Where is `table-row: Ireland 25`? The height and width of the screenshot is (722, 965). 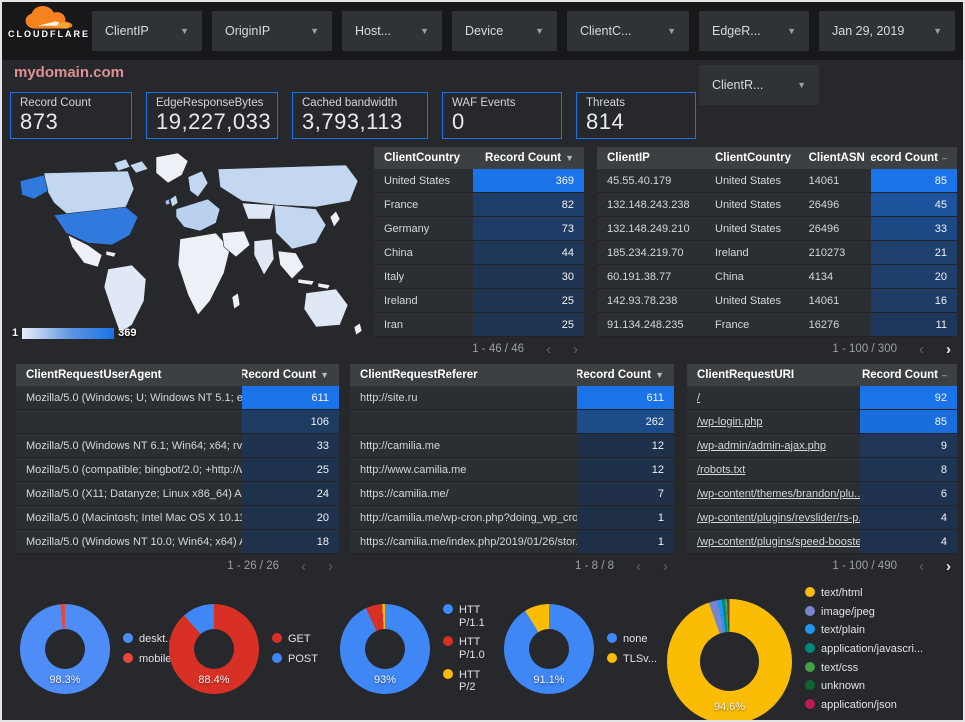 table-row: Ireland 25 is located at coordinates (479, 301).